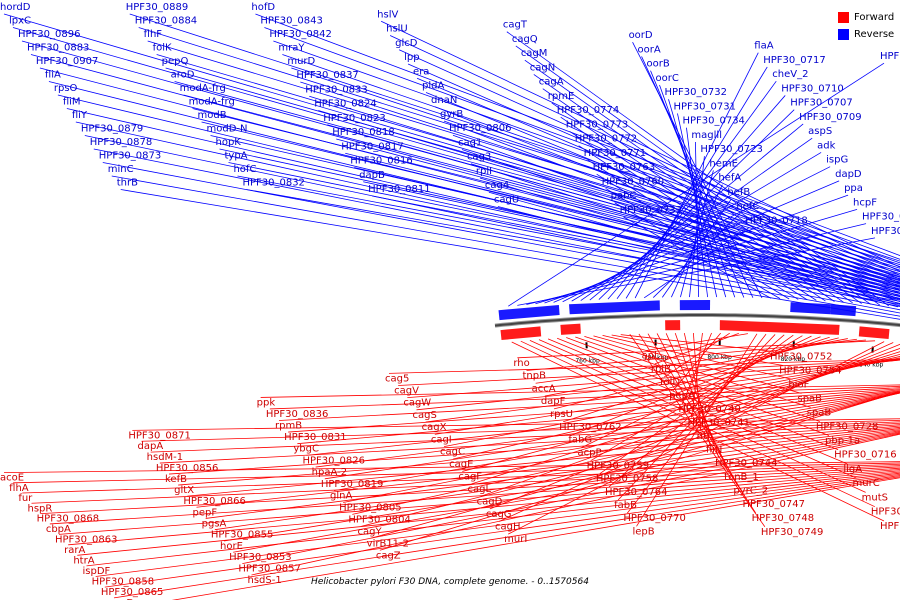 Image resolution: width=900 pixels, height=600 pixels. What do you see at coordinates (615, 153) in the screenshot?
I see `reverse-gene-label: HPF30_0771` at bounding box center [615, 153].